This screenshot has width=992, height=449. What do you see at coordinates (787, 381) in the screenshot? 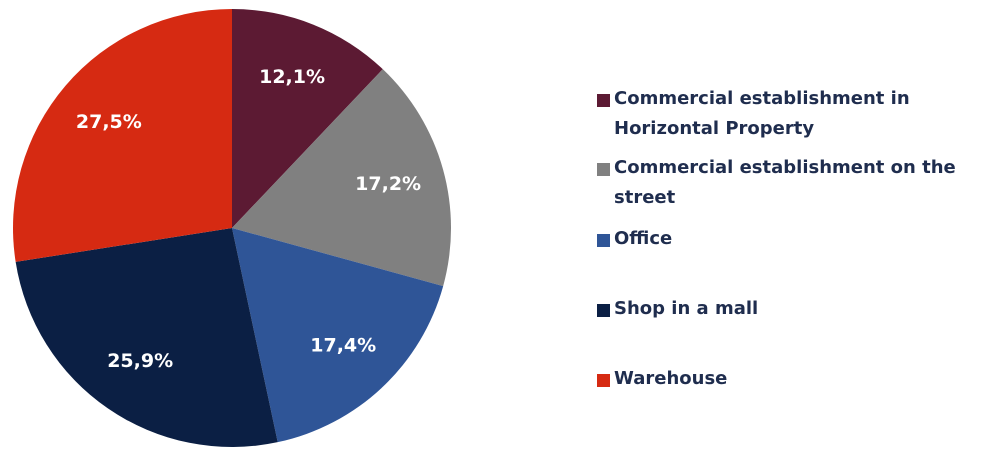
I see `legend-item: Warehouse` at bounding box center [787, 381].